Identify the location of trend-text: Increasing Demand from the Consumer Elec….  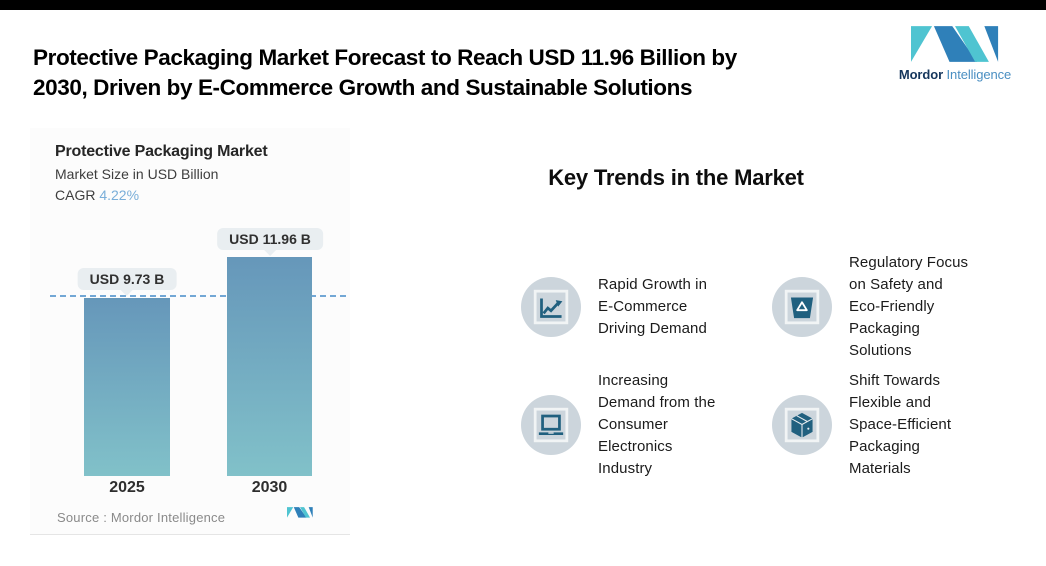
(657, 424).